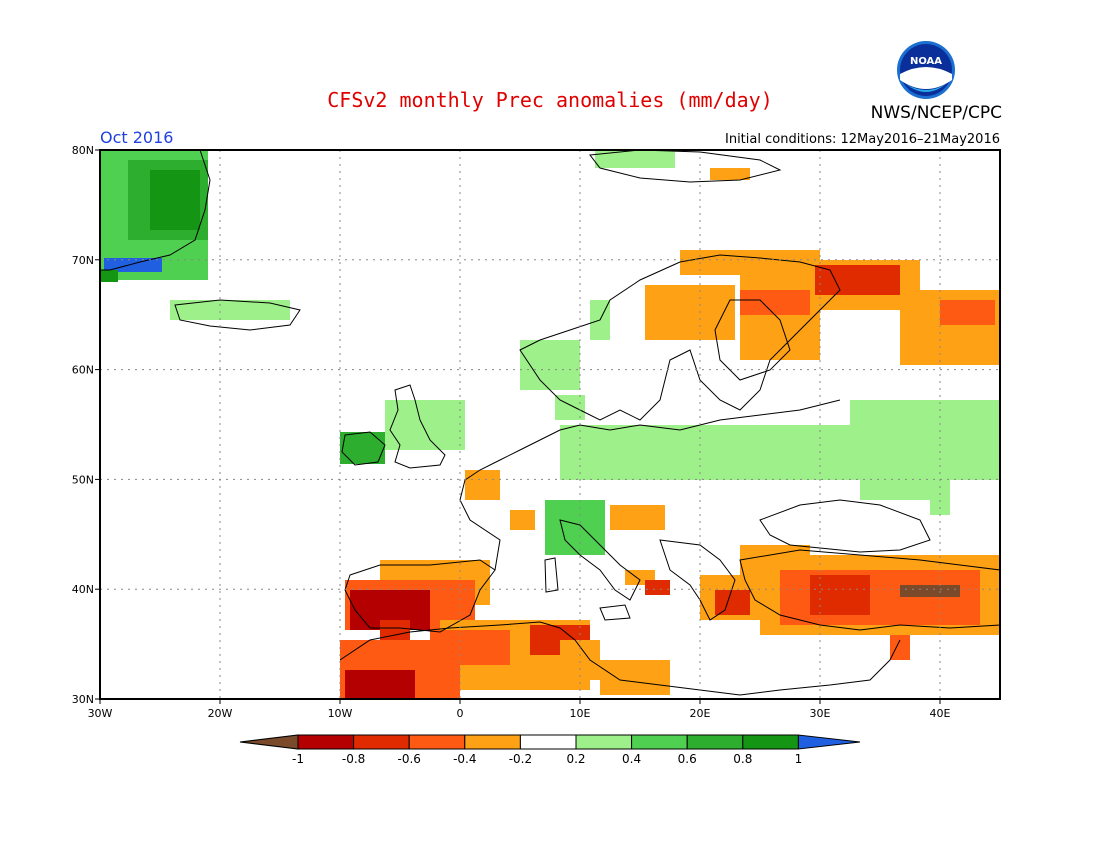 Image resolution: width=1100 pixels, height=850 pixels. What do you see at coordinates (926, 70) in the screenshot?
I see `noaa-logo-icon: NOAA` at bounding box center [926, 70].